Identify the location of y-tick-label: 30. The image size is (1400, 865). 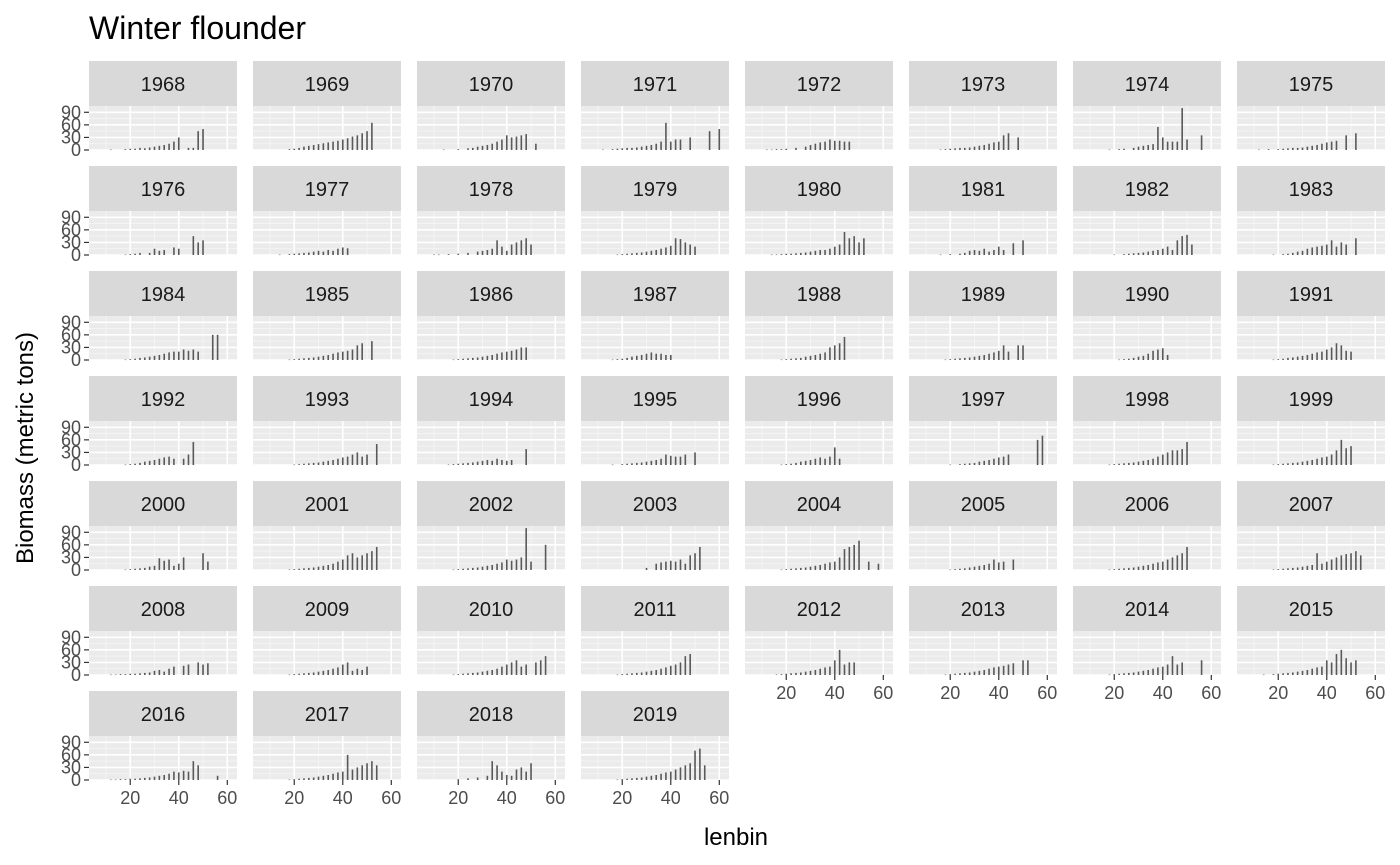
(71, 452).